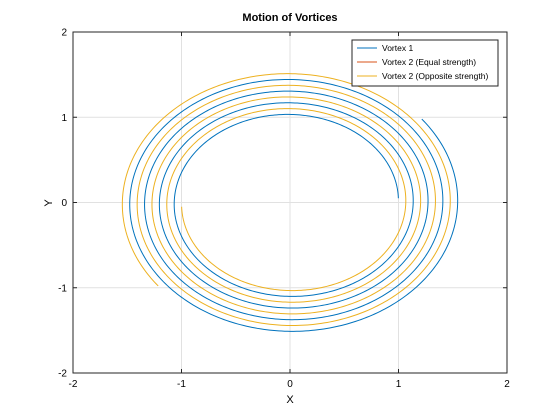 This screenshot has width=560, height=420. What do you see at coordinates (64, 203) in the screenshot?
I see `y-tick-label: 0` at bounding box center [64, 203].